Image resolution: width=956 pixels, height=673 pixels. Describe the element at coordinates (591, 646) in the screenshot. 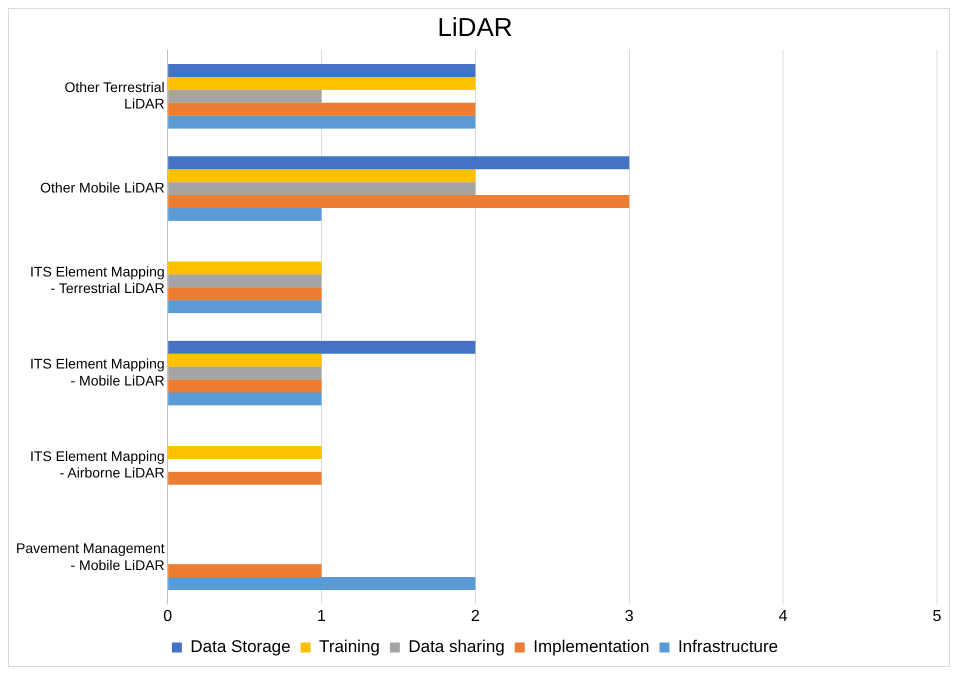

I see `legend-label: Implementation` at that location.